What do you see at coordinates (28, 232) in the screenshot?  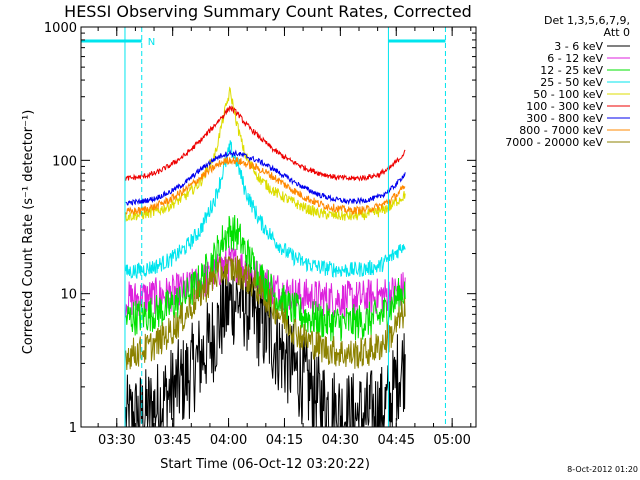 I see `y-axis-label: Corrected Count Rate (s⁻¹ detector⁻¹)` at bounding box center [28, 232].